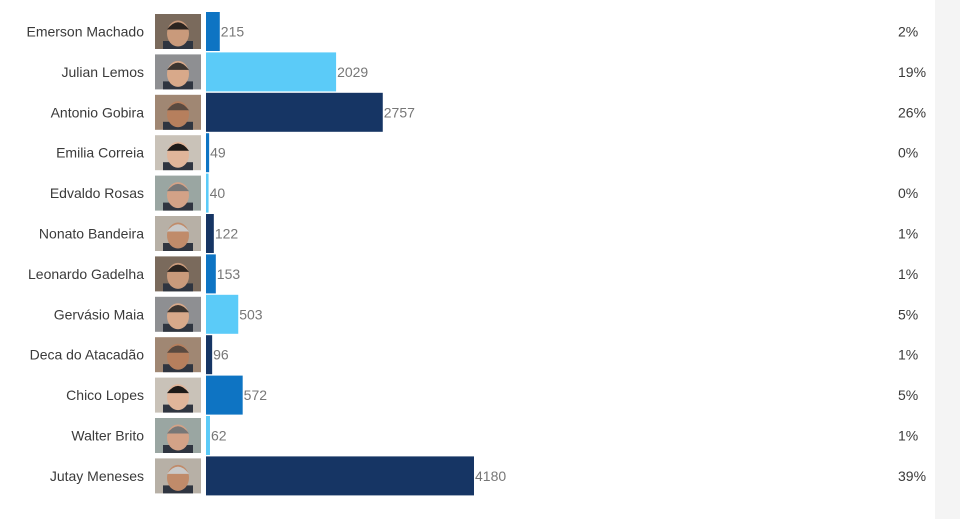 The width and height of the screenshot is (960, 519). Describe the element at coordinates (492, 395) in the screenshot. I see `chart-row: Chico Lopes 572 5%` at that location.